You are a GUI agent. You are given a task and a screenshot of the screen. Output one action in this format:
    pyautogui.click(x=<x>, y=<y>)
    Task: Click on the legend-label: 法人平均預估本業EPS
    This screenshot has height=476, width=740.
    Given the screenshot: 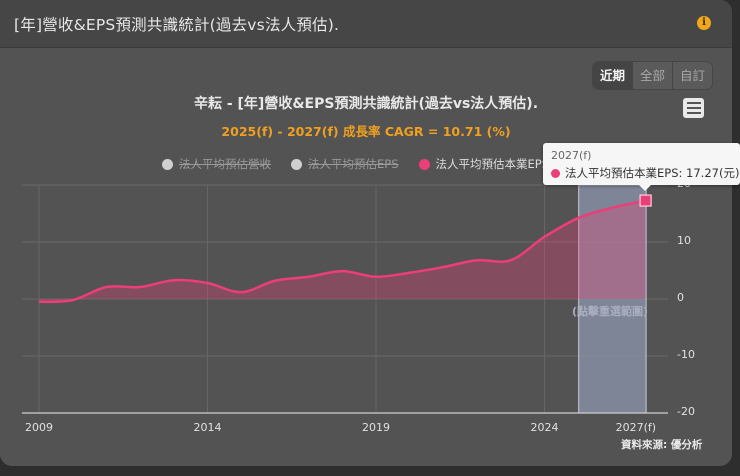 What is the action you would take?
    pyautogui.click(x=492, y=164)
    